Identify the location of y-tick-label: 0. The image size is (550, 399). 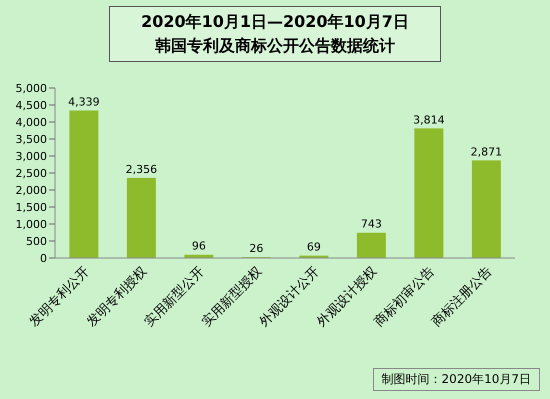
(43, 258).